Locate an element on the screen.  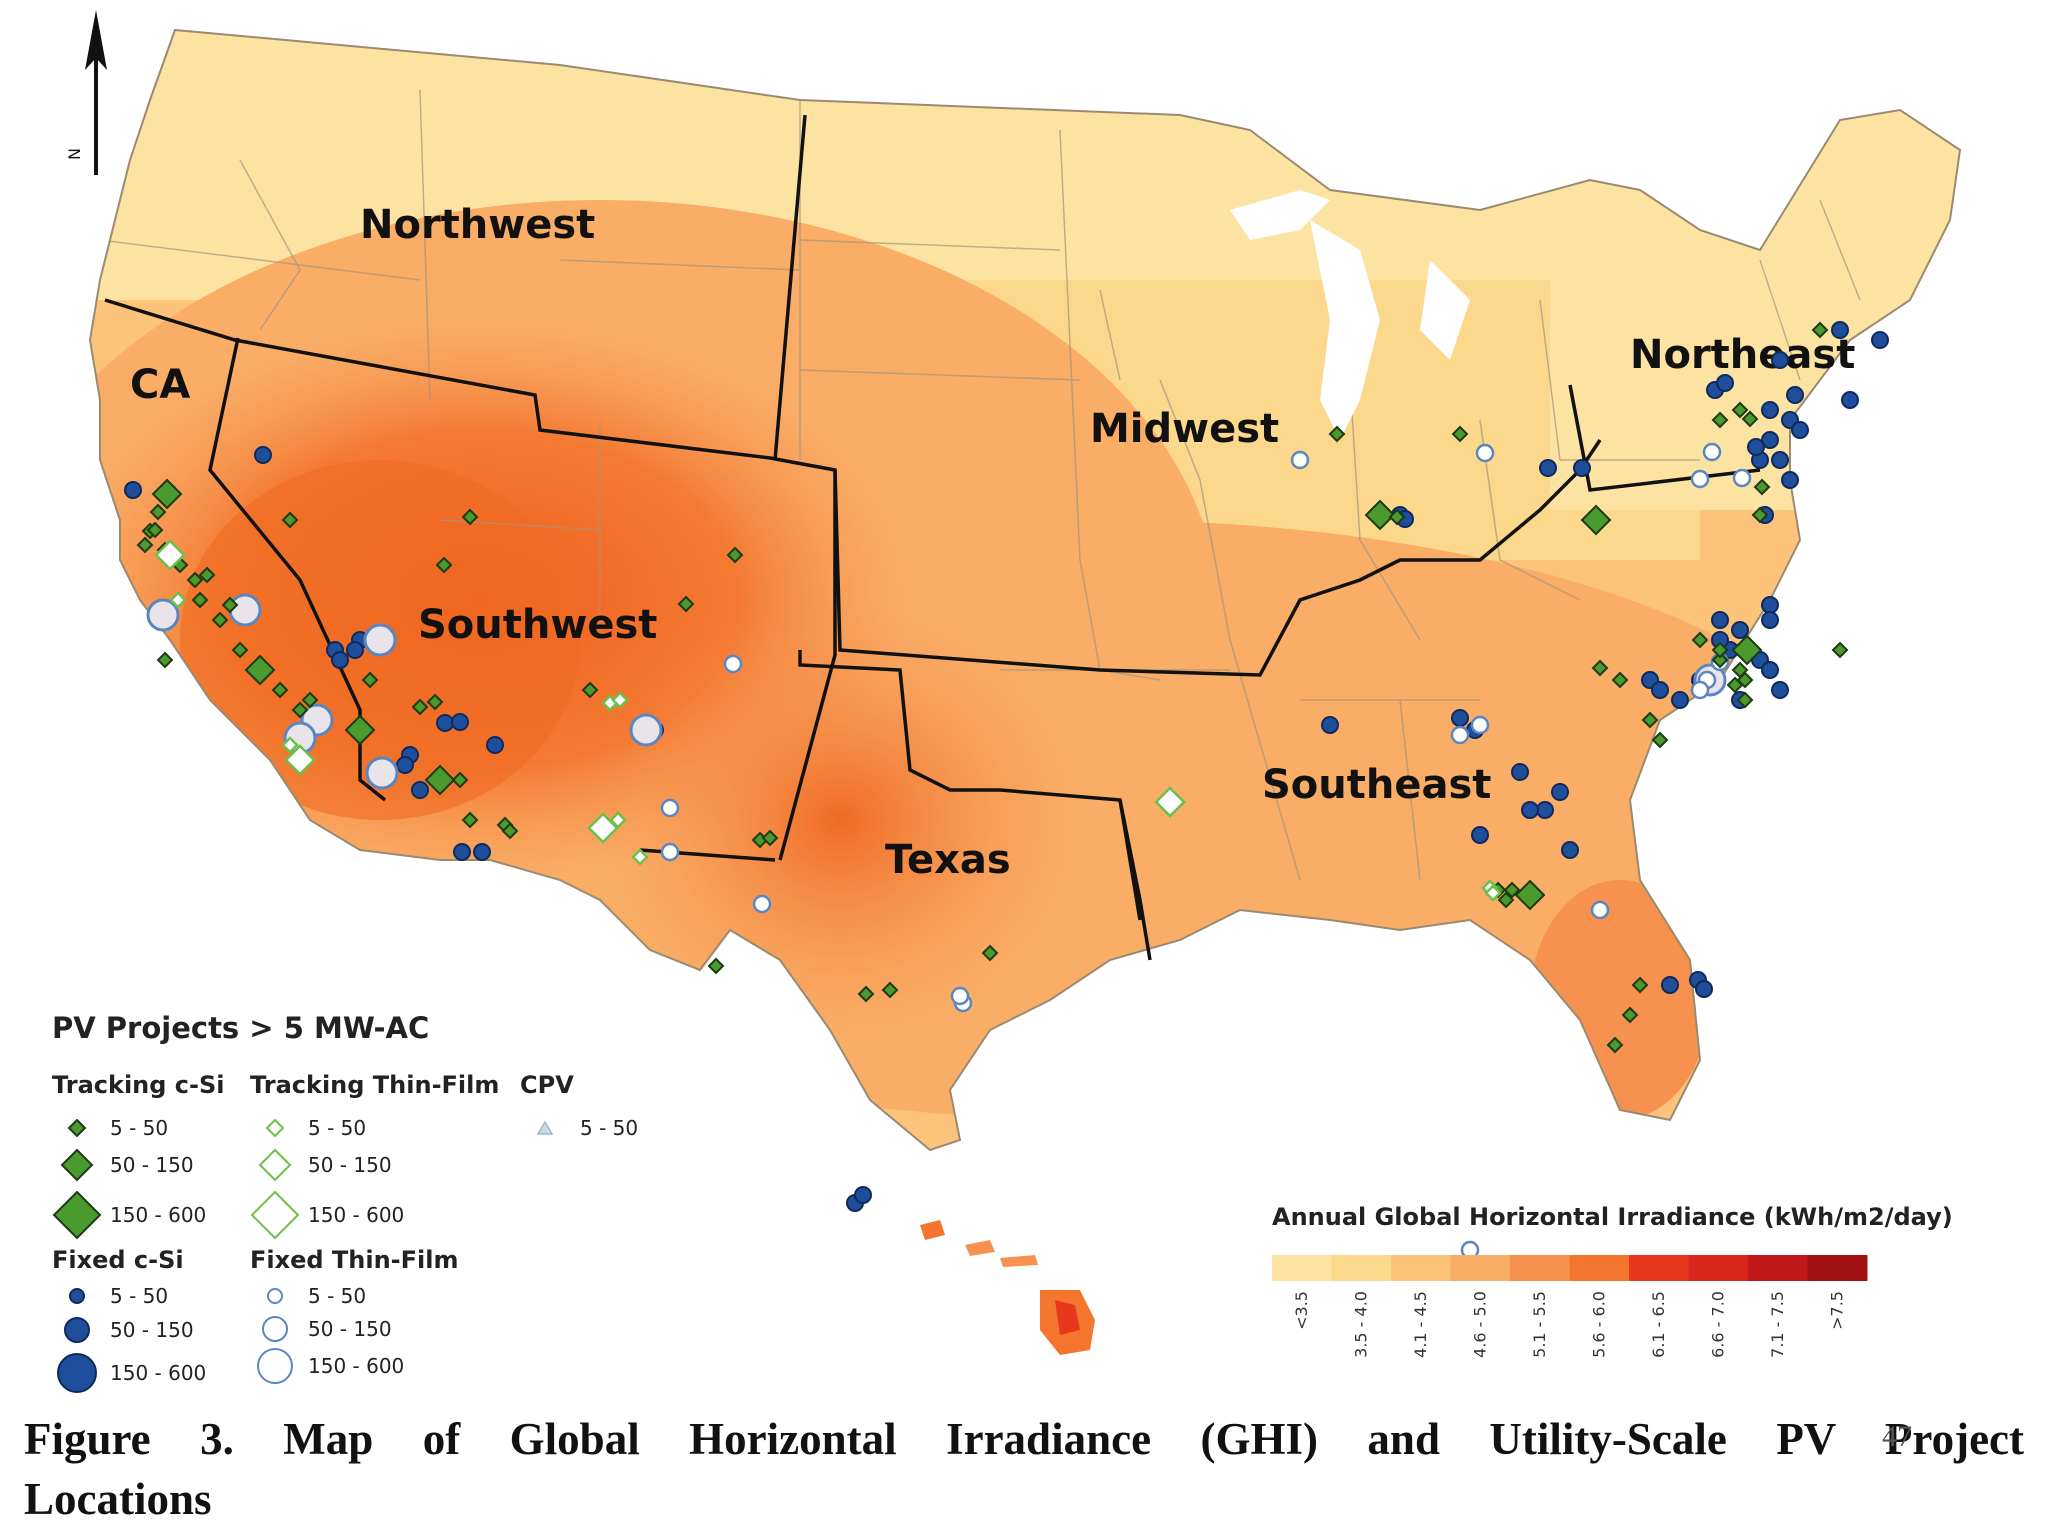
legend-tracking-thinfilm-large-icon is located at coordinates (275, 1215).